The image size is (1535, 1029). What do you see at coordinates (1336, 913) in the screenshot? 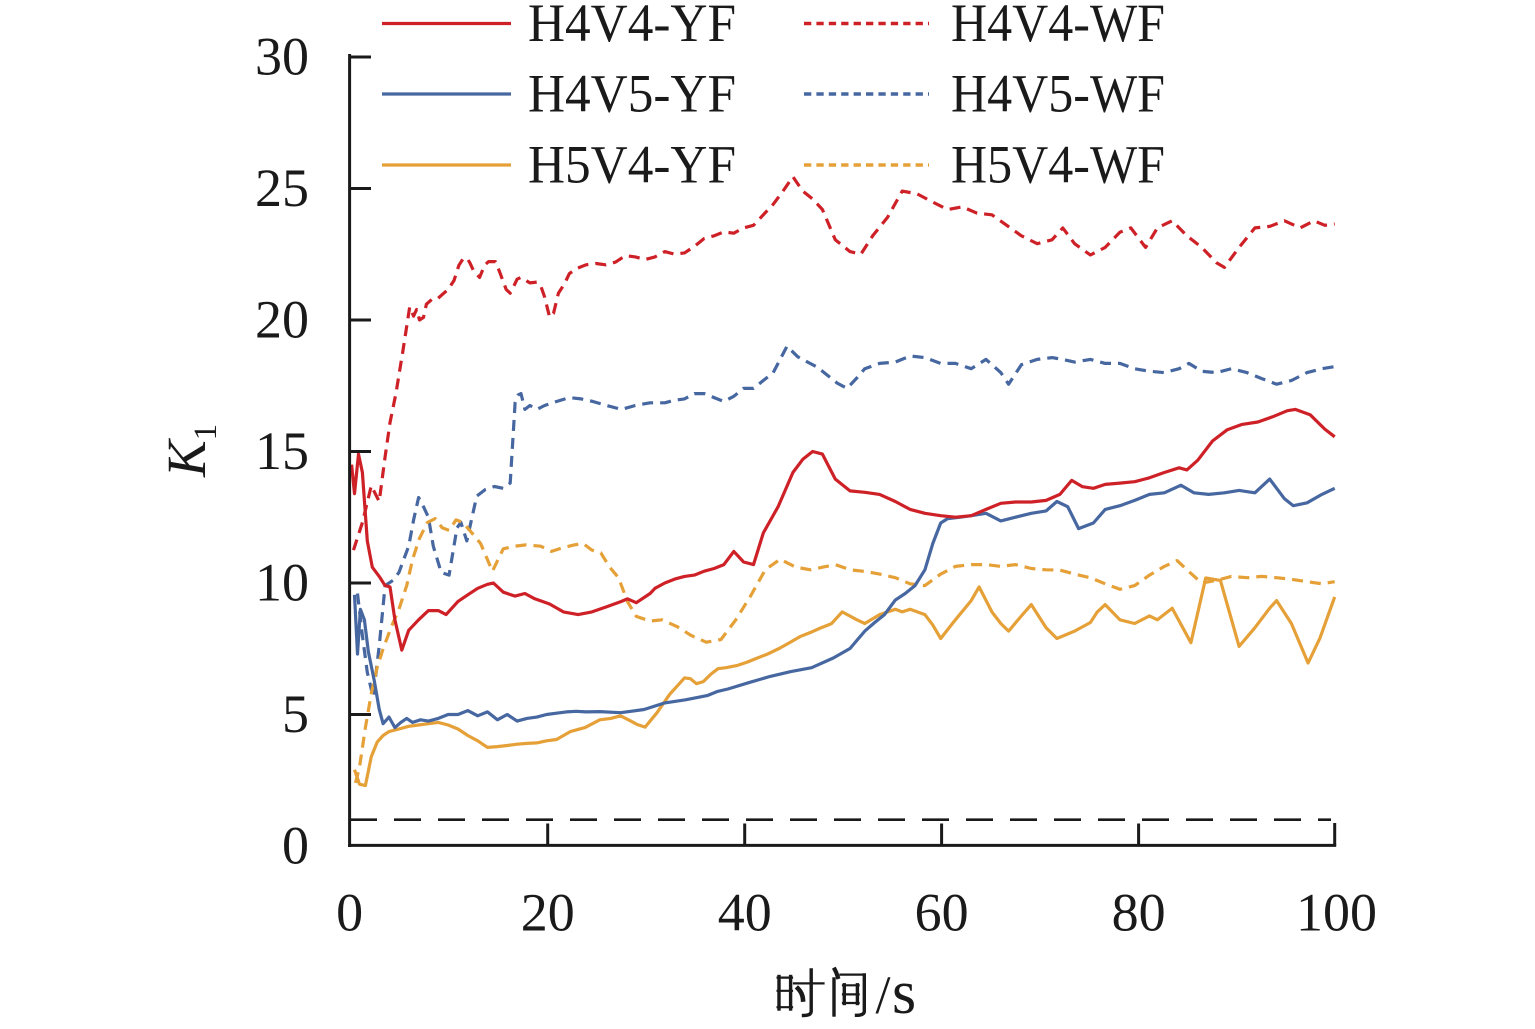
I see `svg-text: 100` at bounding box center [1336, 913].